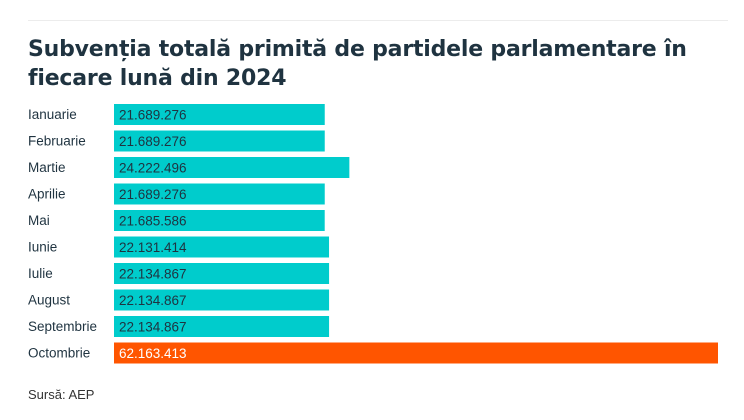 The image size is (744, 420). Describe the element at coordinates (40, 273) in the screenshot. I see `category-label: Iulie` at that location.